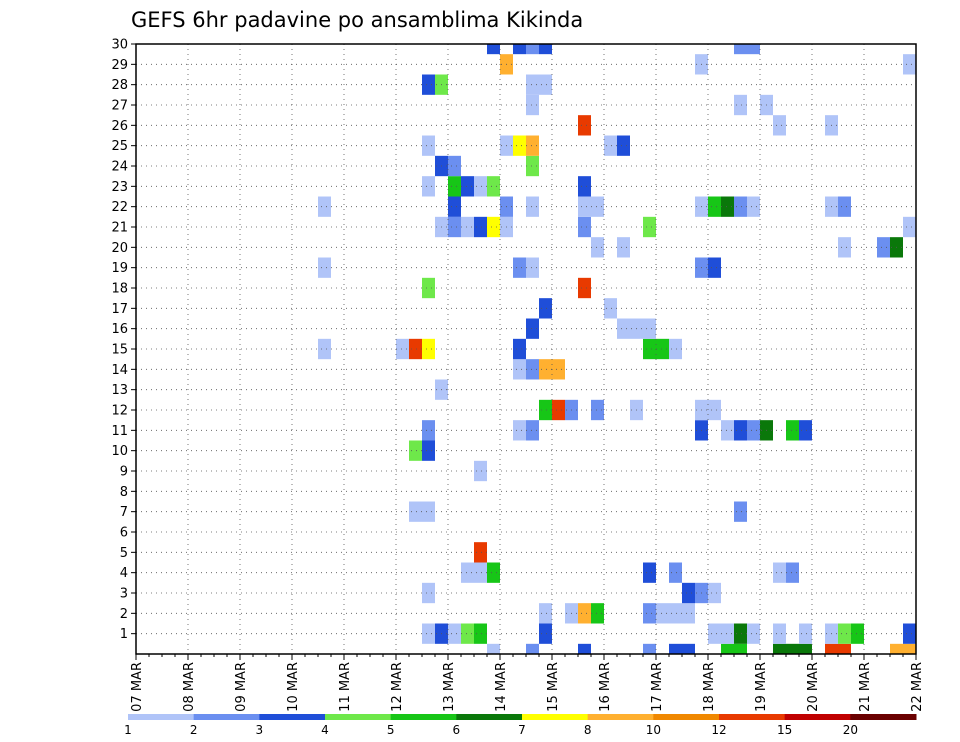 The image size is (960, 742). What do you see at coordinates (189, 687) in the screenshot?
I see `x-tick-label: 08 MAR` at bounding box center [189, 687].